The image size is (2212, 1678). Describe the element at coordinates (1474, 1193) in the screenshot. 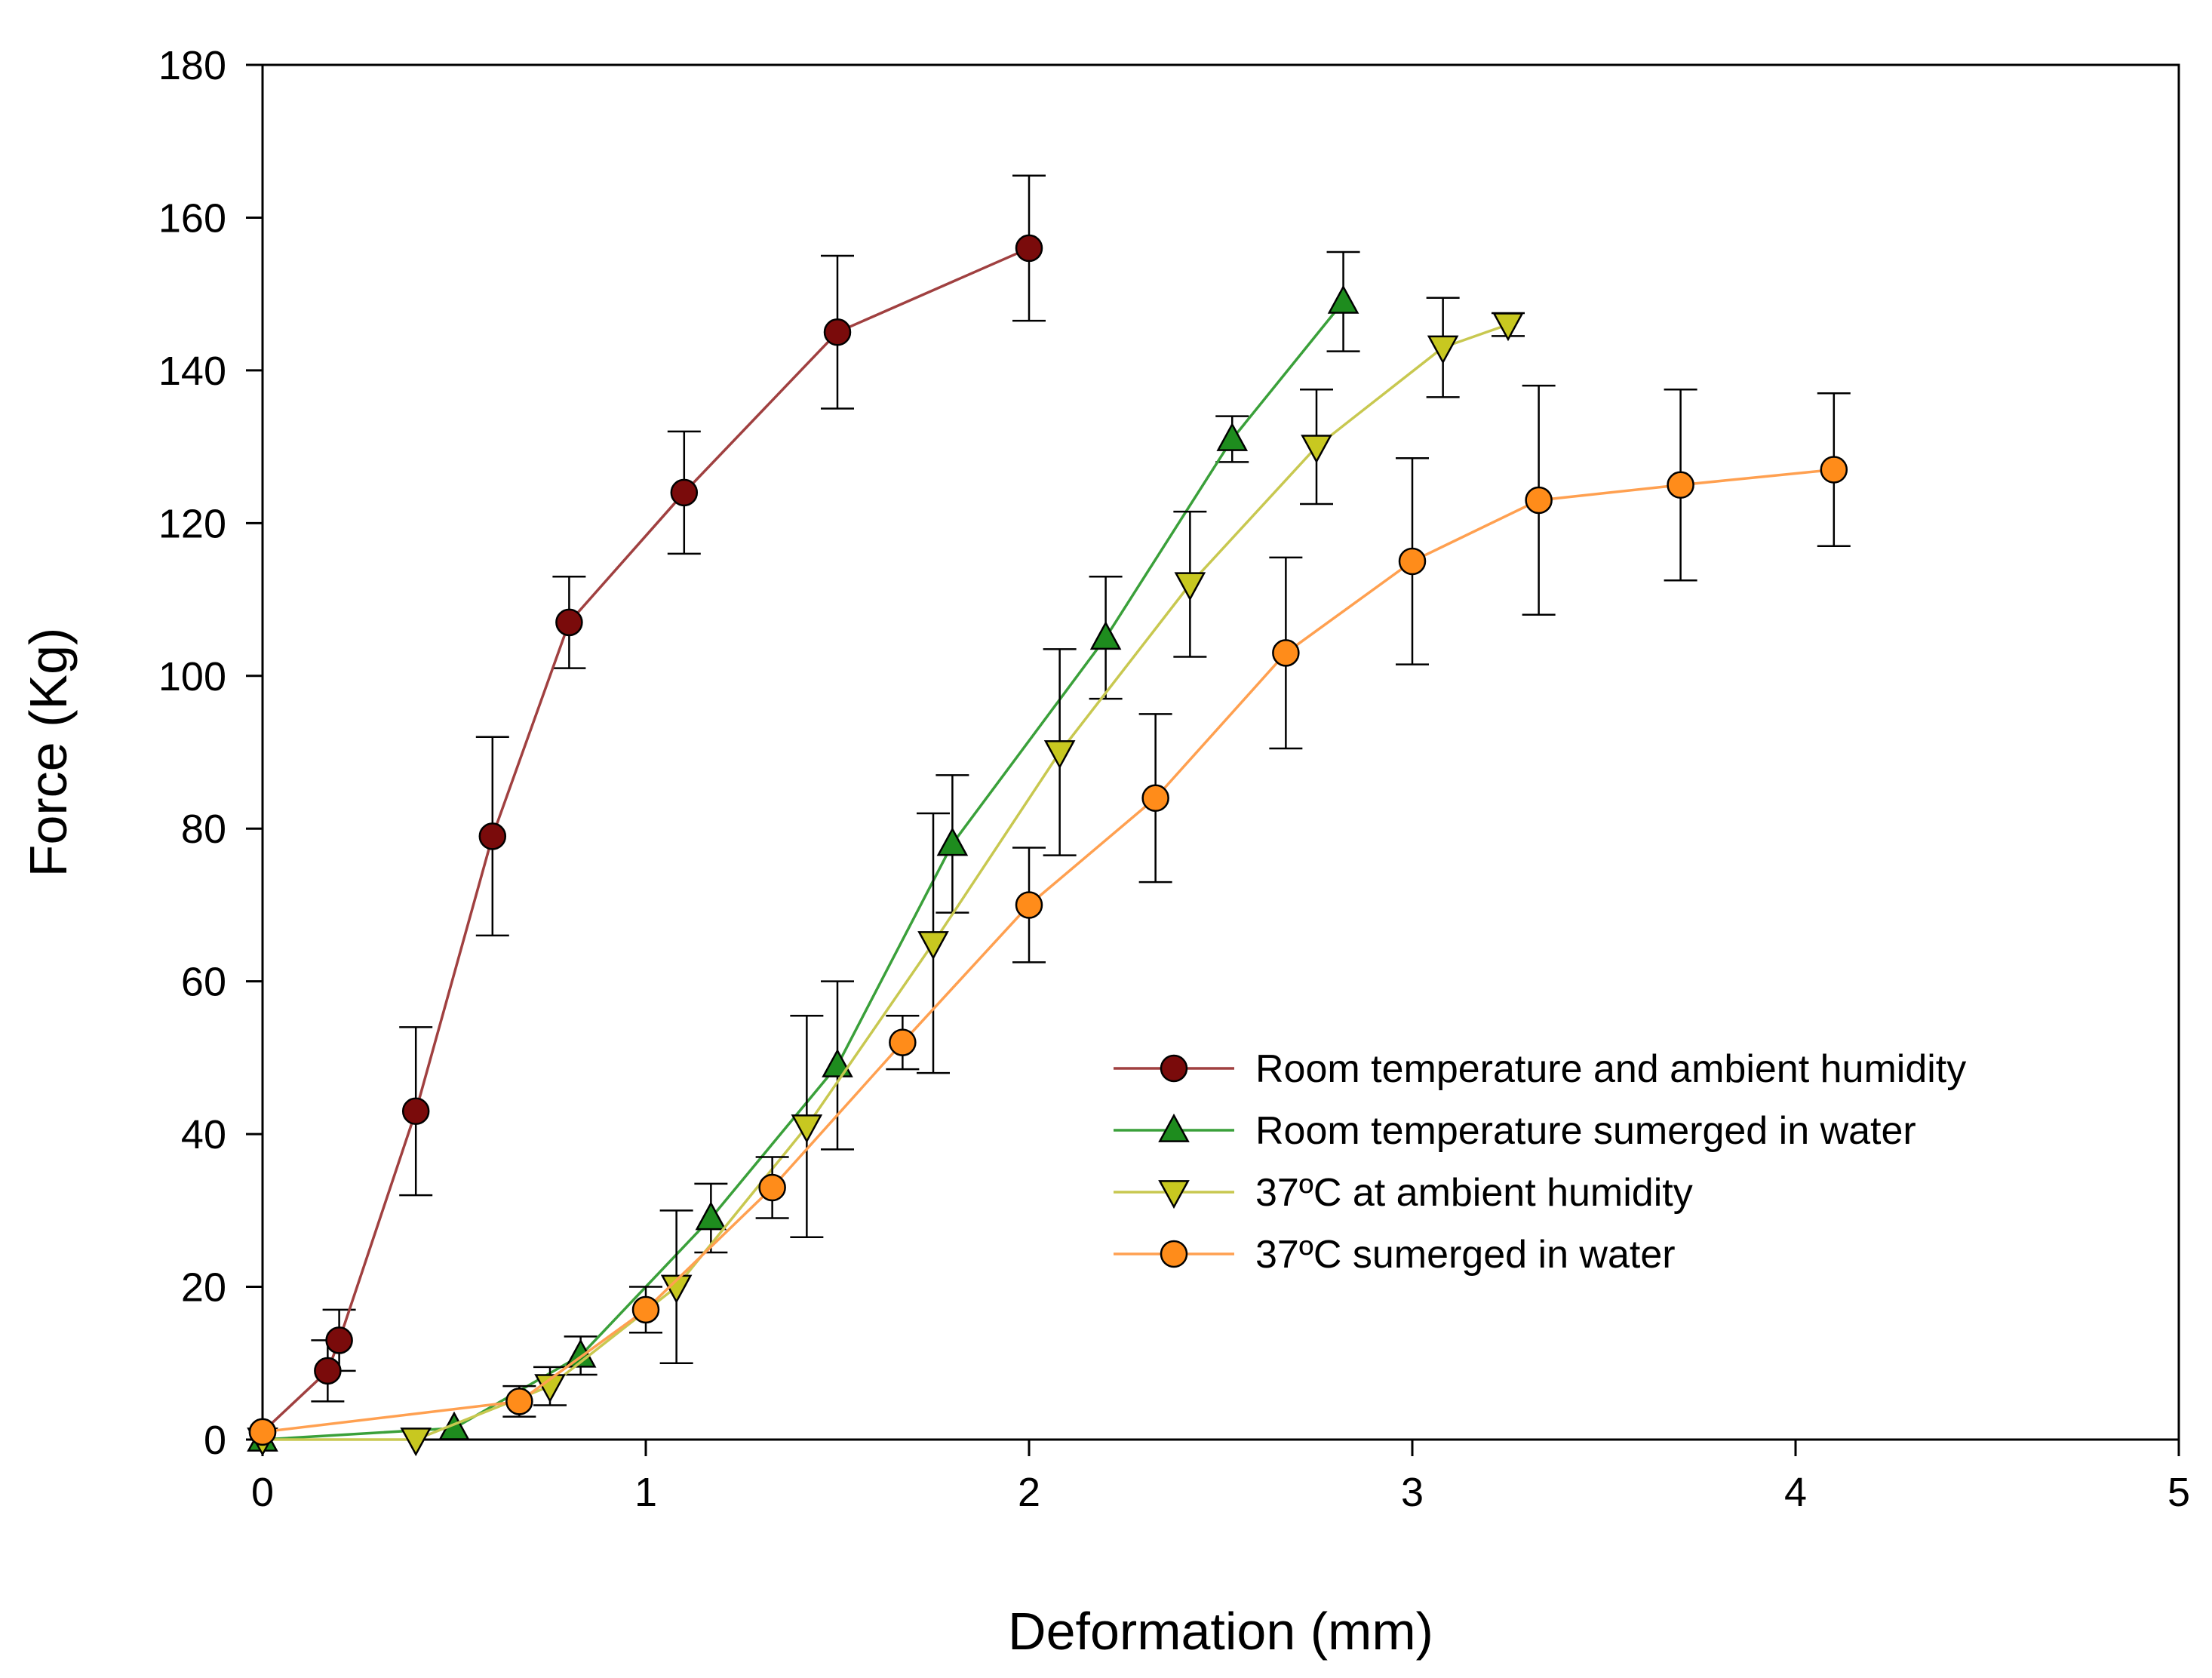

I see `legend-label: 37ºC at ambient humidity` at that location.